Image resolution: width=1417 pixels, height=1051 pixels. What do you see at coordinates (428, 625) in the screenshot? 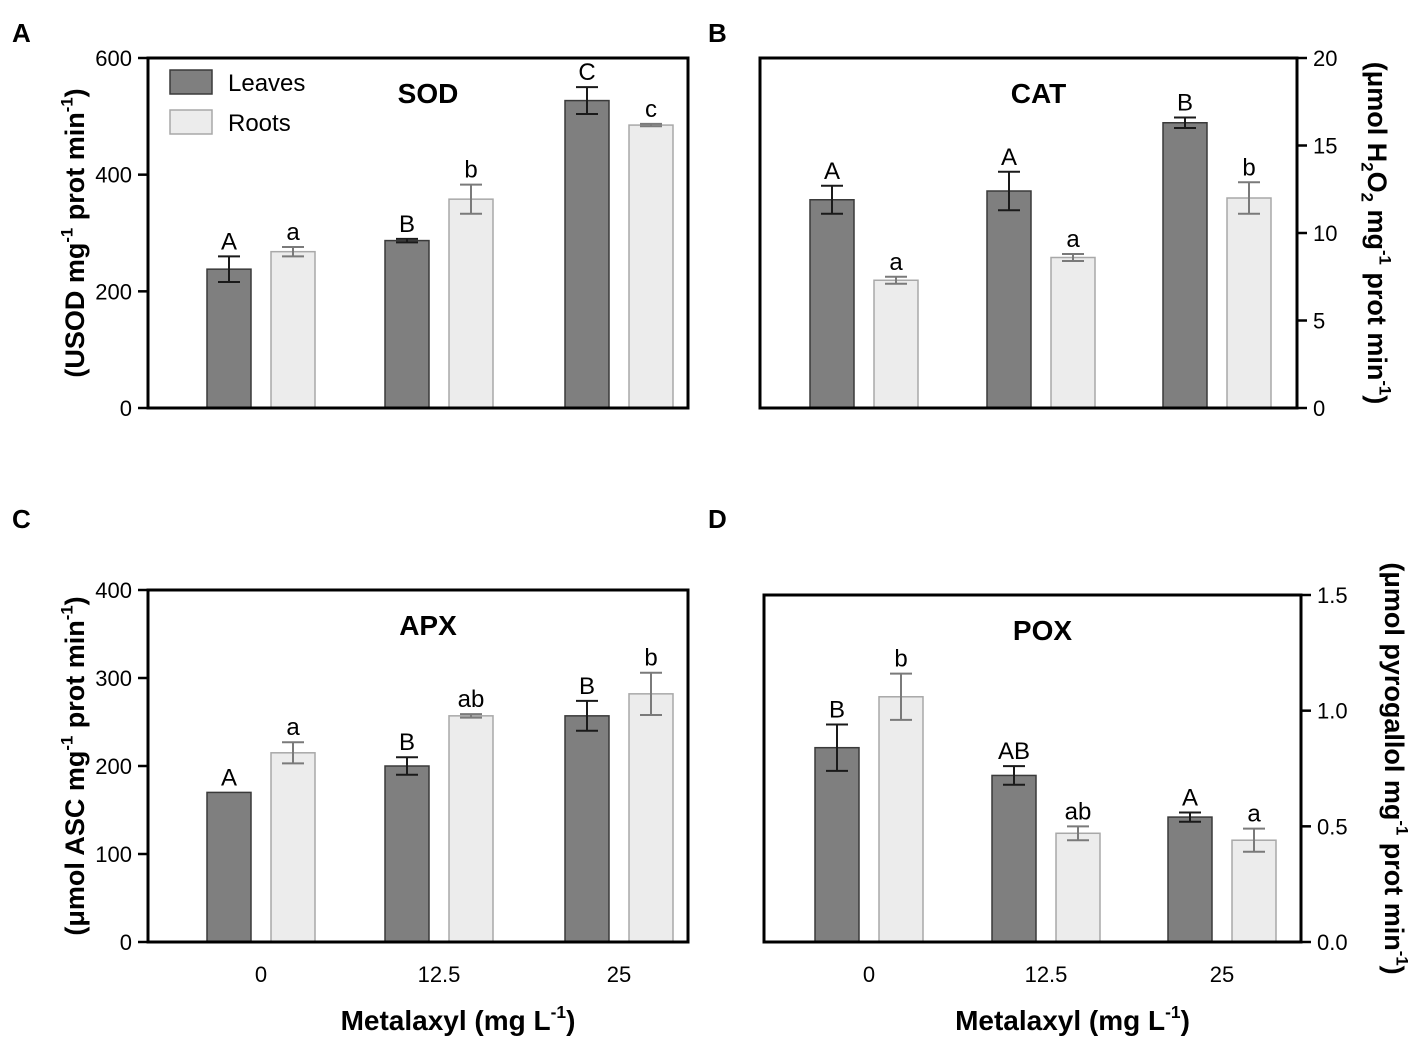
I see `chart-title-apx: APX` at bounding box center [428, 625].